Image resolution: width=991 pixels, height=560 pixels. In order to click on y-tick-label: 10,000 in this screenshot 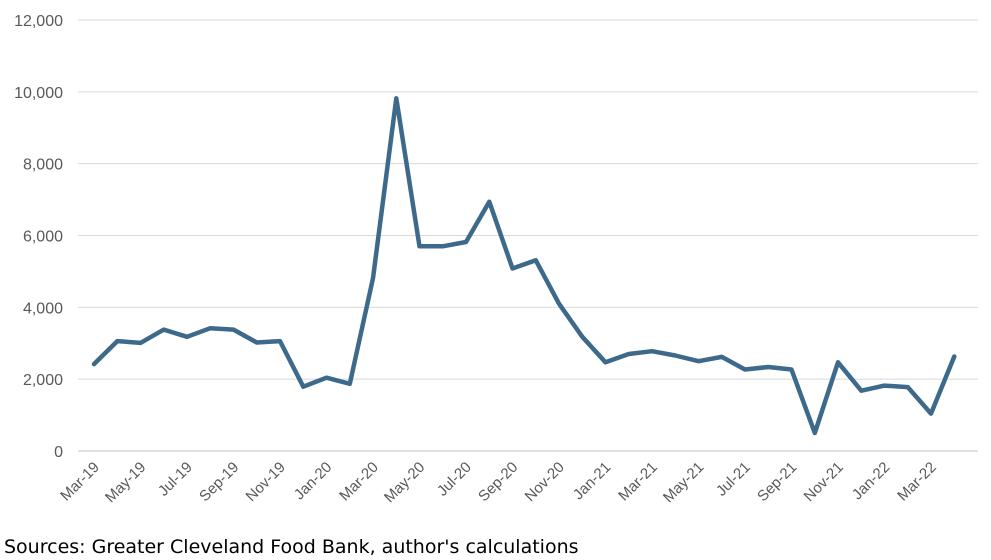, I will do `click(38, 93)`.